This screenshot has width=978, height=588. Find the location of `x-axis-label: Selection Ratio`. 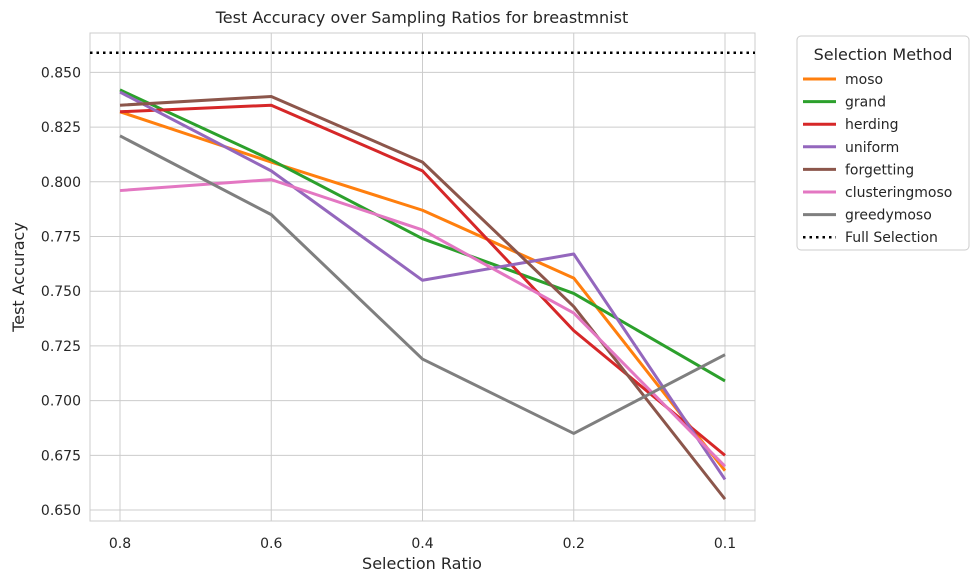

x-axis-label: Selection Ratio is located at coordinates (422, 563).